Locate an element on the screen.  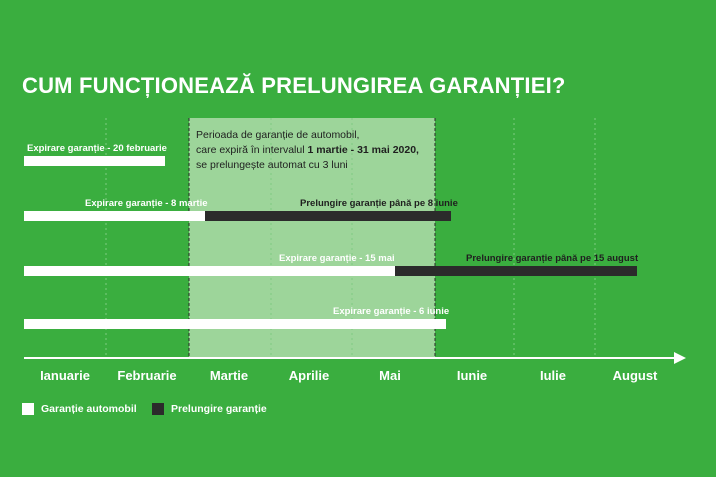
info-line-1: Perioada de garanție de automobil, is located at coordinates (278, 135).